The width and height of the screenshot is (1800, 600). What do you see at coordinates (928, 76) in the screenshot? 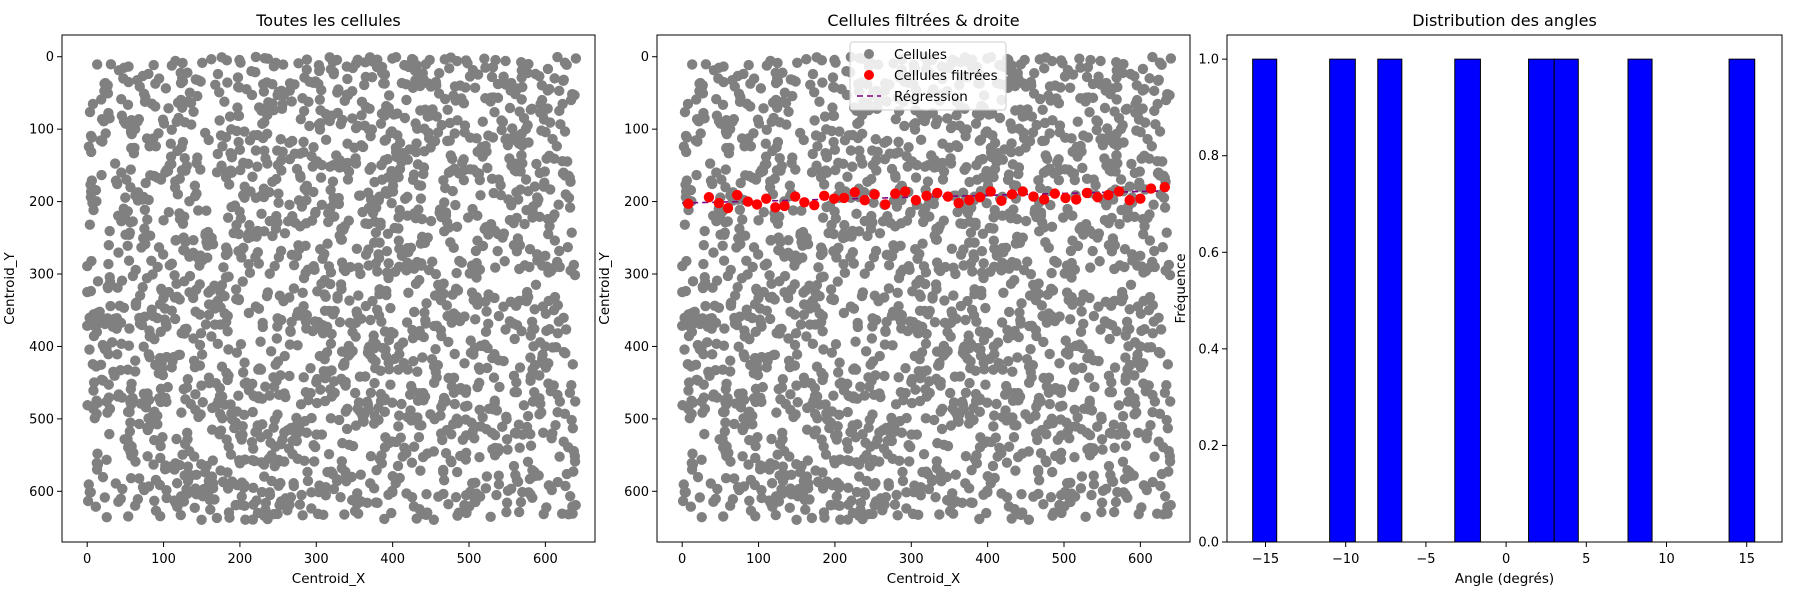
I see `legend-box` at bounding box center [928, 76].